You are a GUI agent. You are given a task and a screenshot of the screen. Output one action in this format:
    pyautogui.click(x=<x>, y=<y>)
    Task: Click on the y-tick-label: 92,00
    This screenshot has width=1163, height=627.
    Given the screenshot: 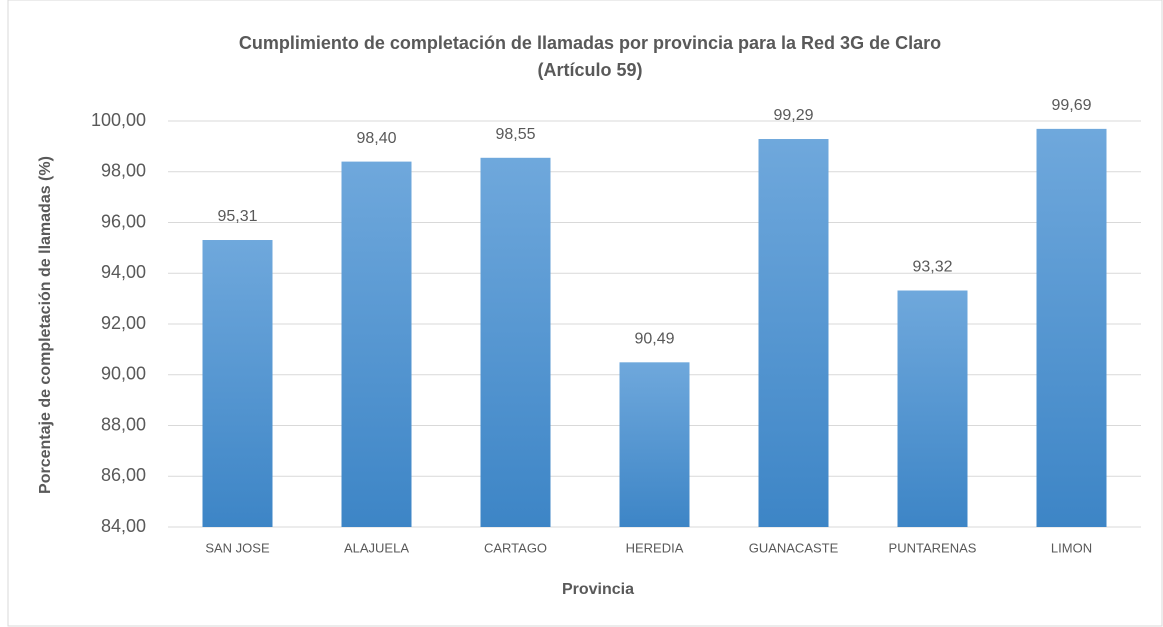 What is the action you would take?
    pyautogui.click(x=123, y=323)
    